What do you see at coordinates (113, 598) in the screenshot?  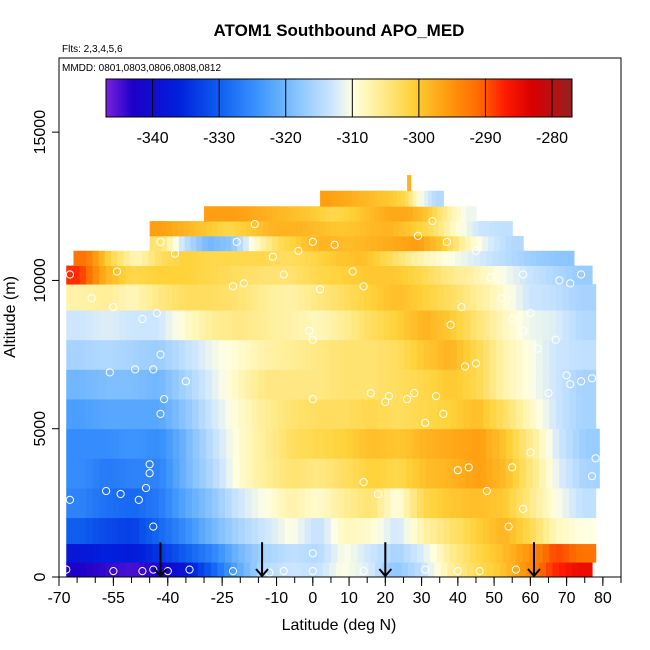 I see `x-tick-label: -55` at bounding box center [113, 598].